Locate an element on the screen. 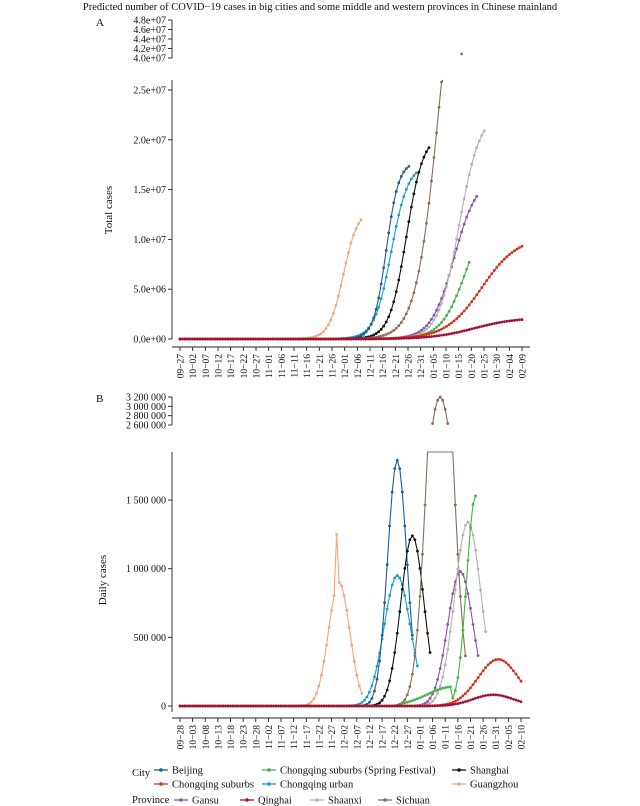 The image size is (640, 806). panel-letter-a: A is located at coordinates (100, 23).